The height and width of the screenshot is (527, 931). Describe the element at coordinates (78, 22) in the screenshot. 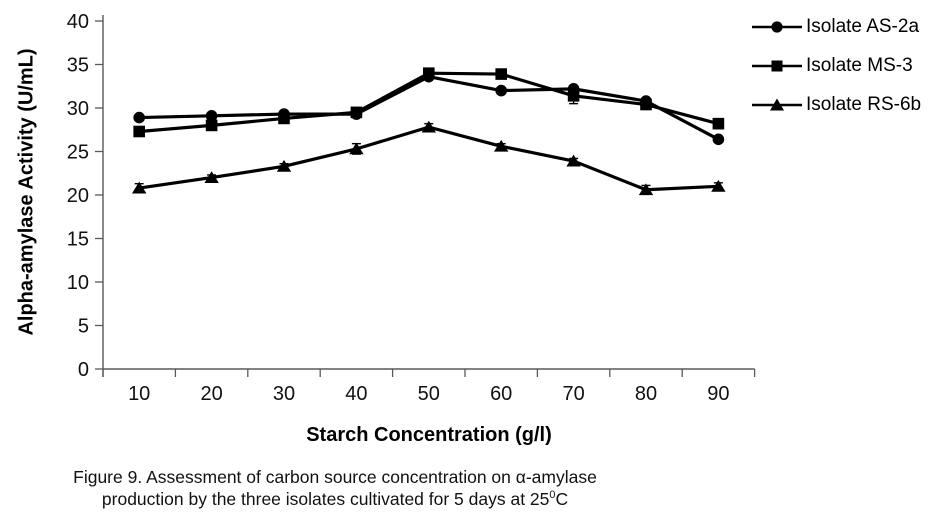

I see `y-tick-label: 40` at that location.